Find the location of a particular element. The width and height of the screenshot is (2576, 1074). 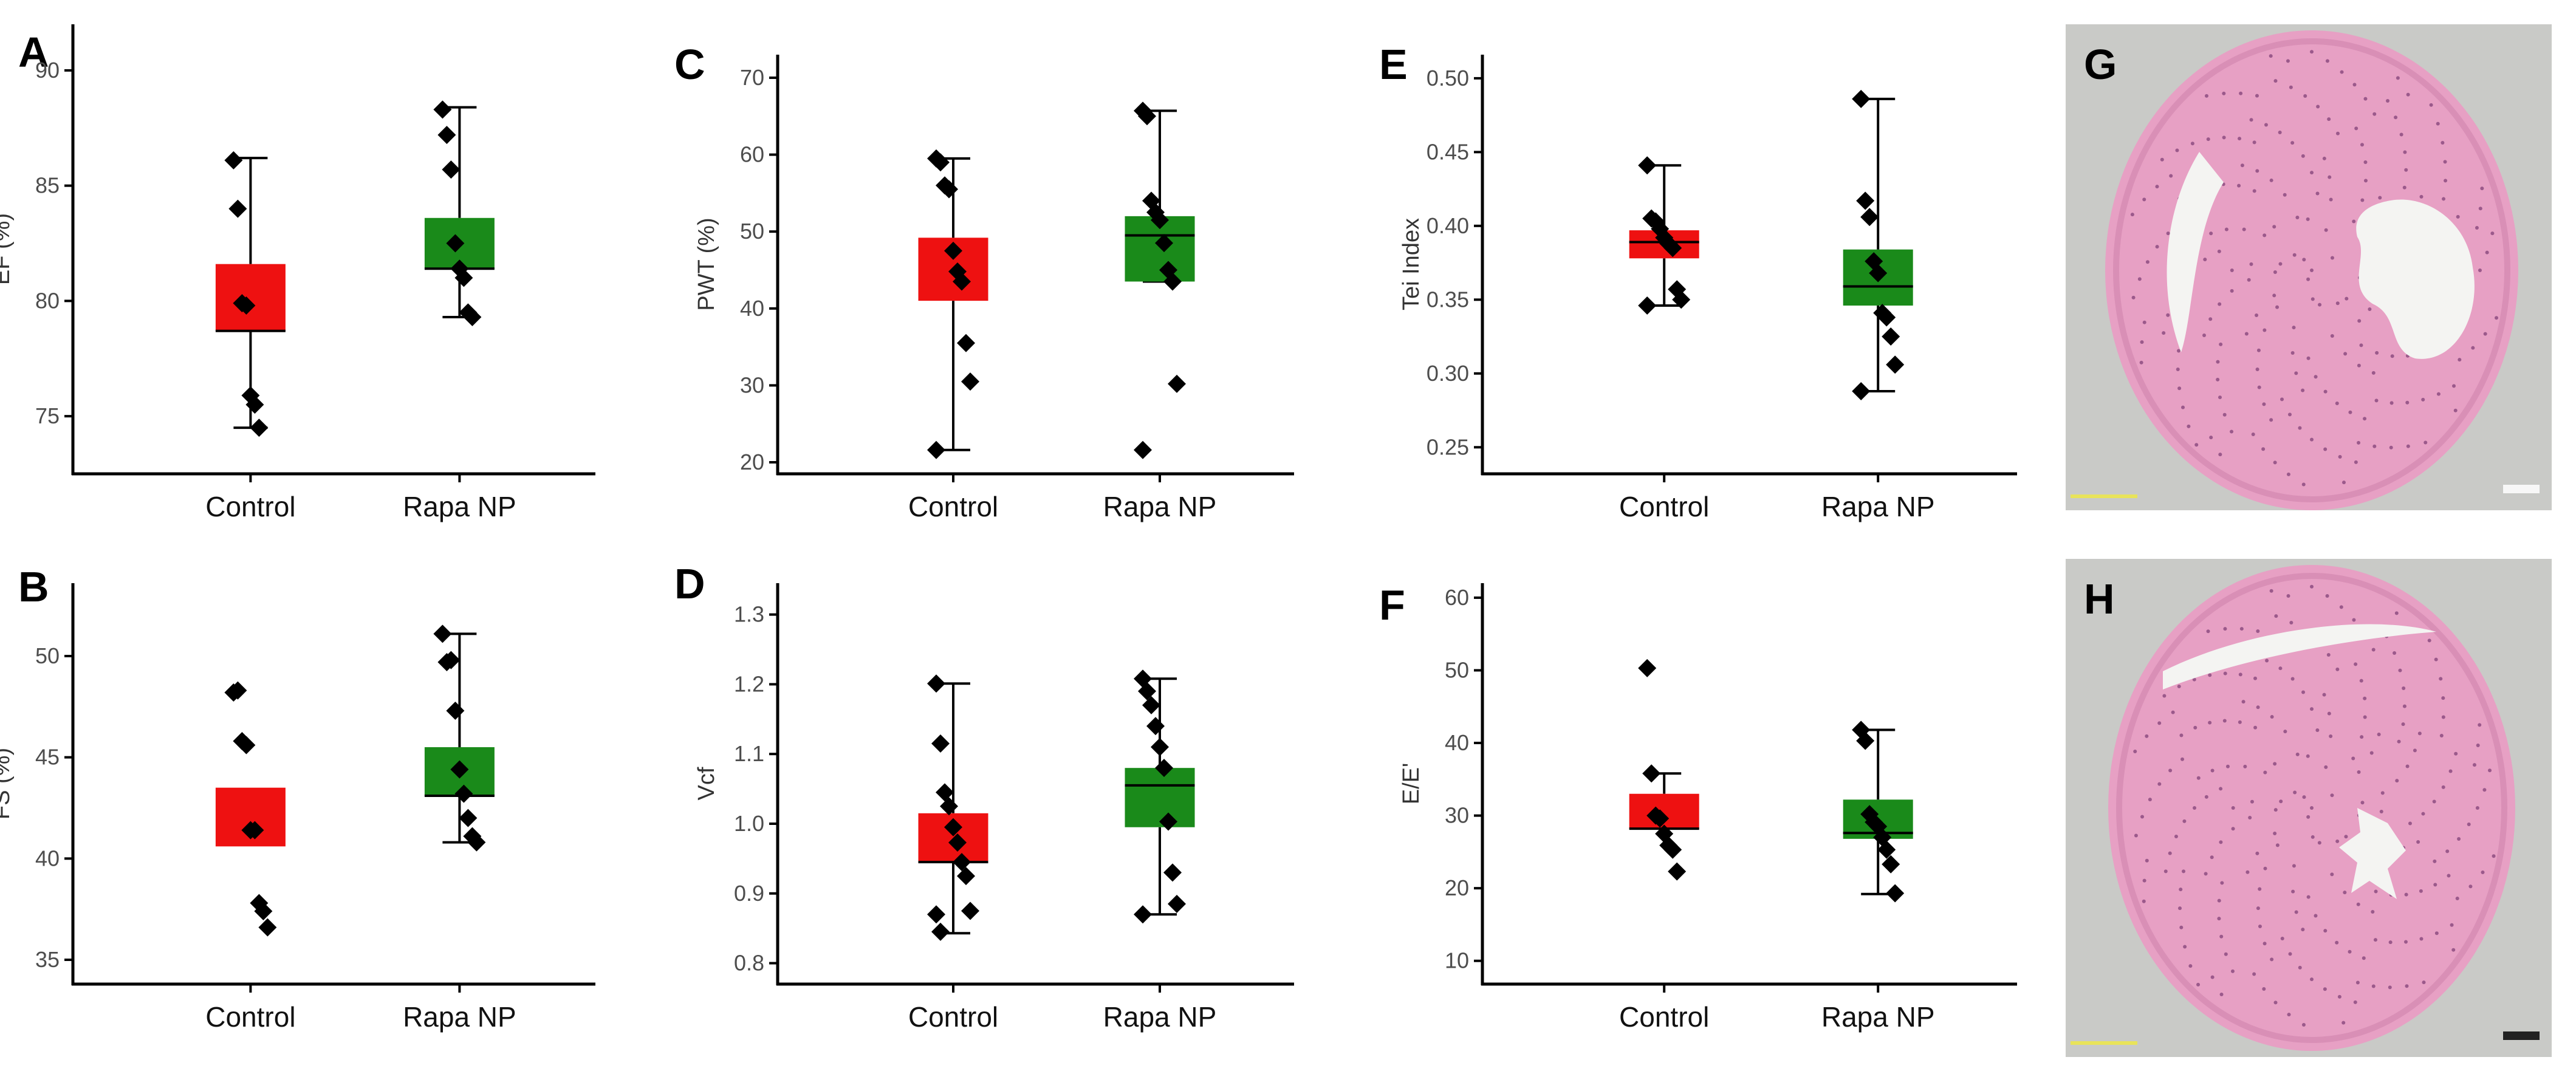

y-tick-label: 0.40 is located at coordinates (1448, 225).